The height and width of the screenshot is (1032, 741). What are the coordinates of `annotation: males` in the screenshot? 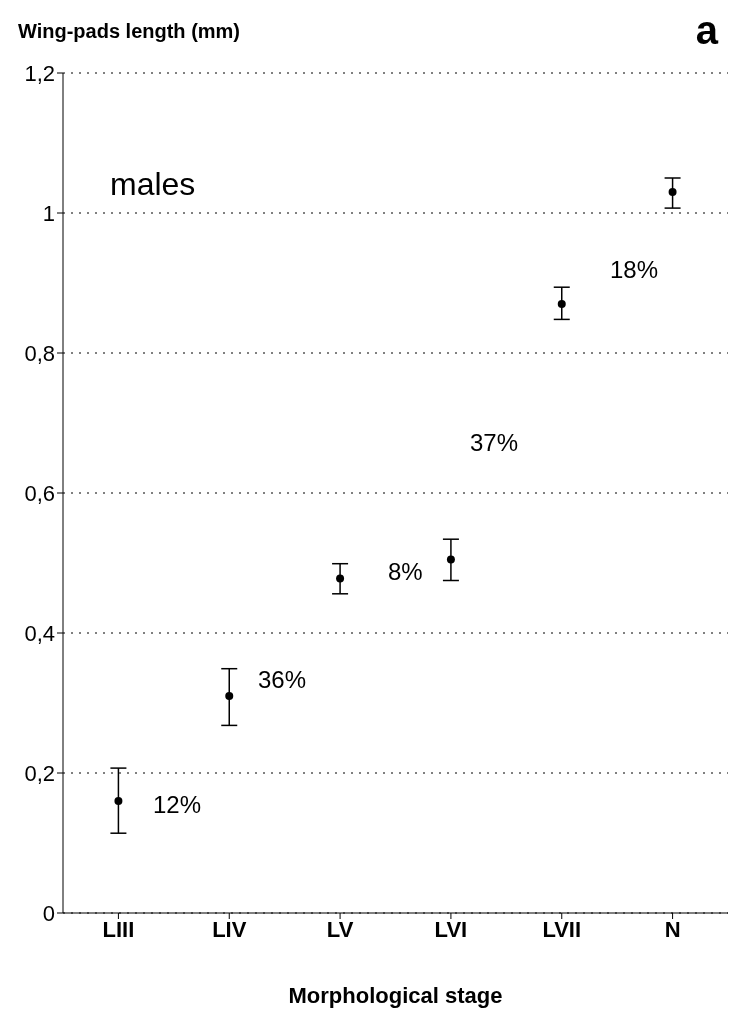 It's located at (153, 184).